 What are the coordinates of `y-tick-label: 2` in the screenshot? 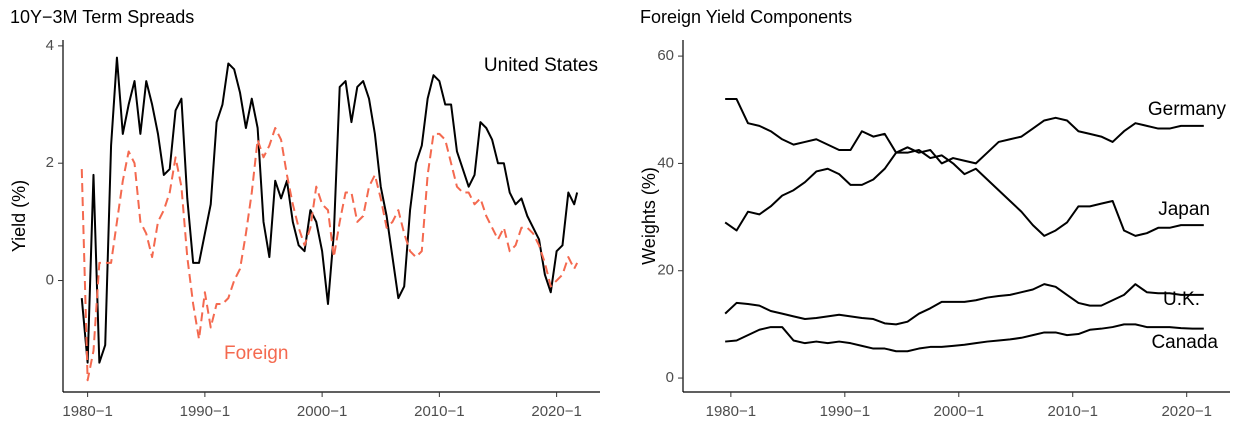 It's located at (50, 162).